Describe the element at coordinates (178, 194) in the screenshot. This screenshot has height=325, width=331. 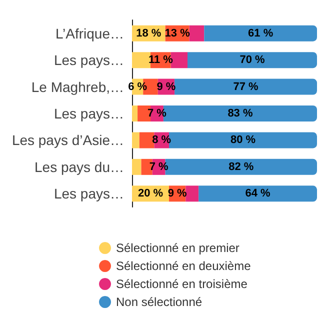
I see `data-label: 9 %` at that location.